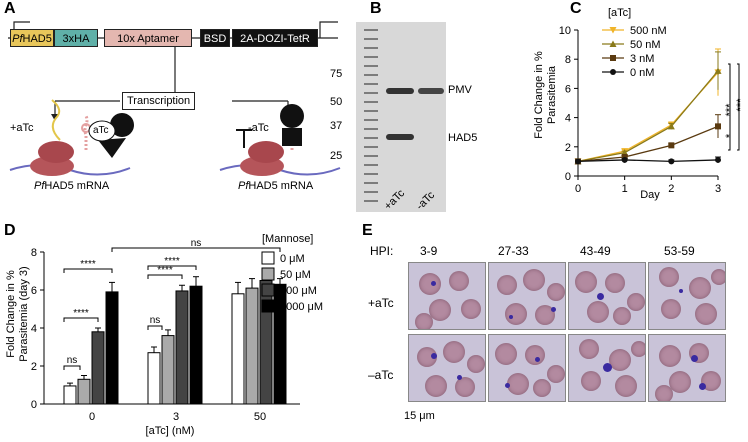 The image size is (748, 442). Describe the element at coordinates (34, 367) in the screenshot. I see `d-ytick-label: 2` at that location.